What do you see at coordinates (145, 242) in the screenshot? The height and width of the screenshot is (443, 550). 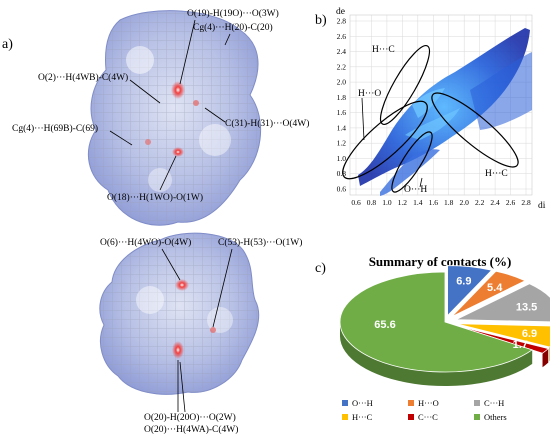 I see `label-o6-h4wo: O(6)···H(4WO)-O(4W)` at bounding box center [145, 242].